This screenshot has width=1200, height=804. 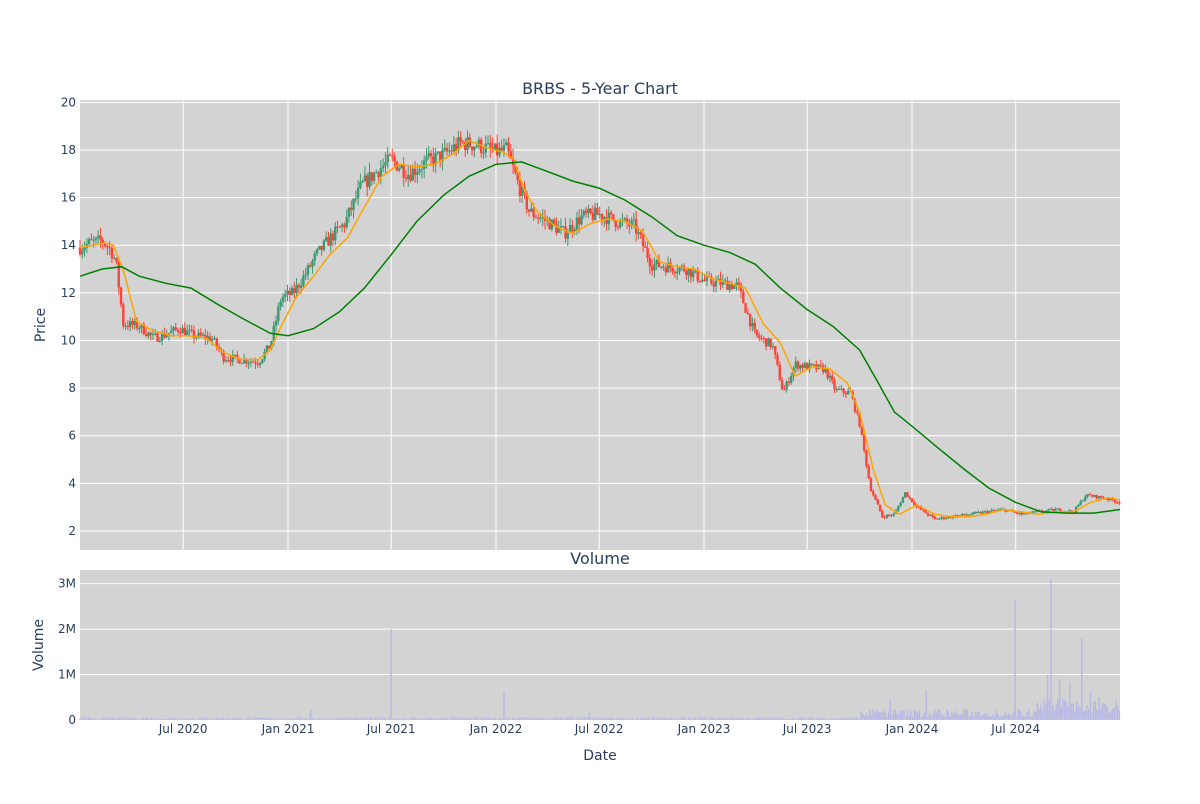 What do you see at coordinates (1015, 729) in the screenshot?
I see `date-x-tick-label: Jul 2024` at bounding box center [1015, 729].